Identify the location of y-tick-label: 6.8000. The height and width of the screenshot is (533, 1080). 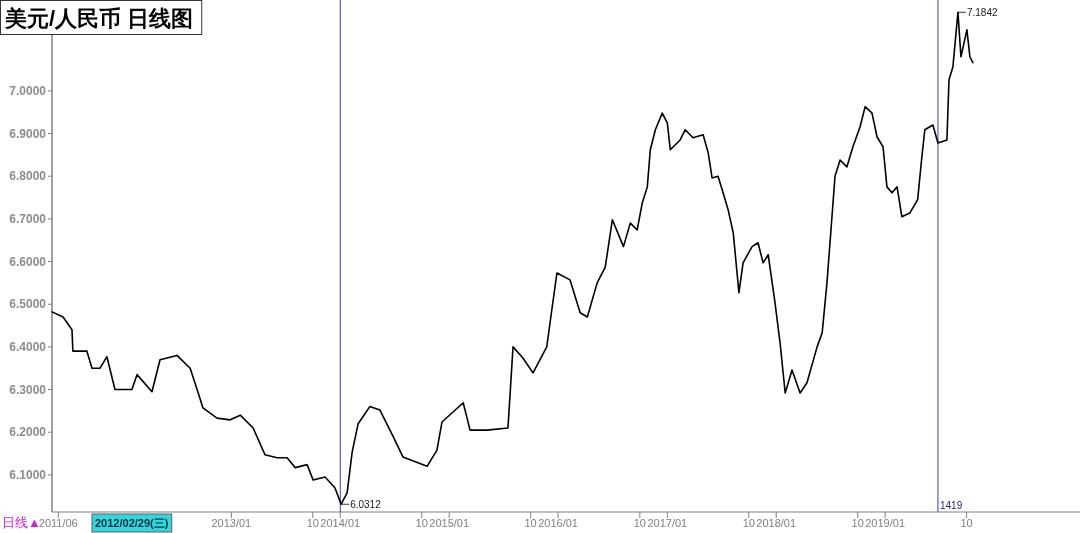
(28, 176).